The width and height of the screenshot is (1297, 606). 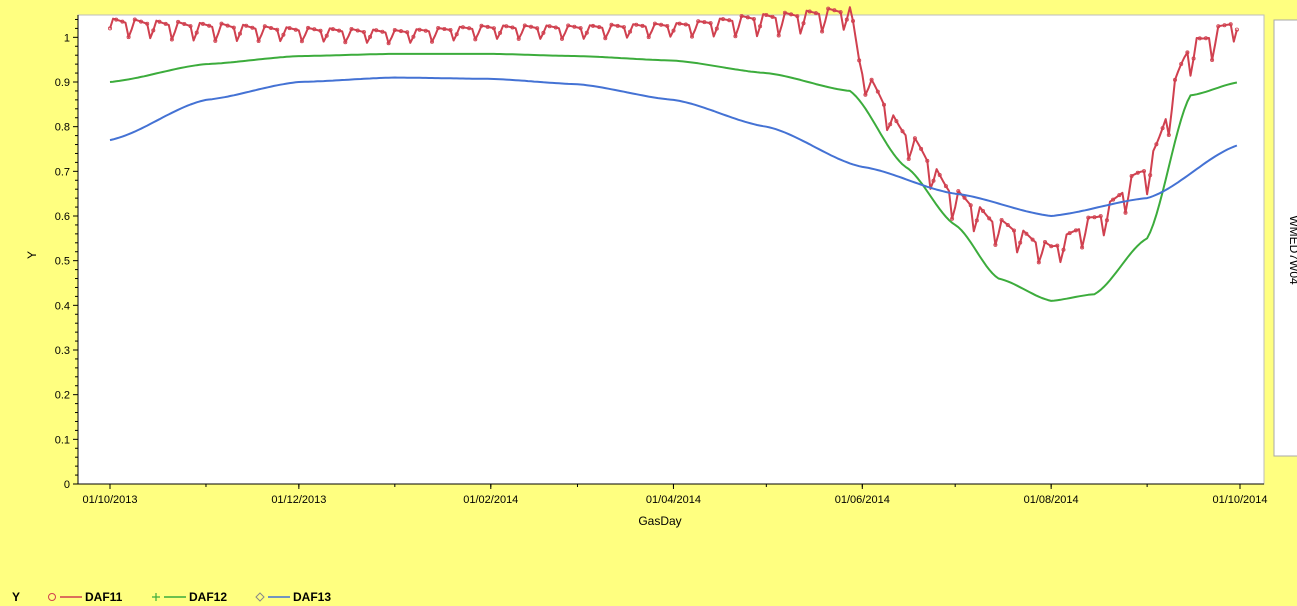 I want to click on y-axis-label: Y, so click(x=32, y=255).